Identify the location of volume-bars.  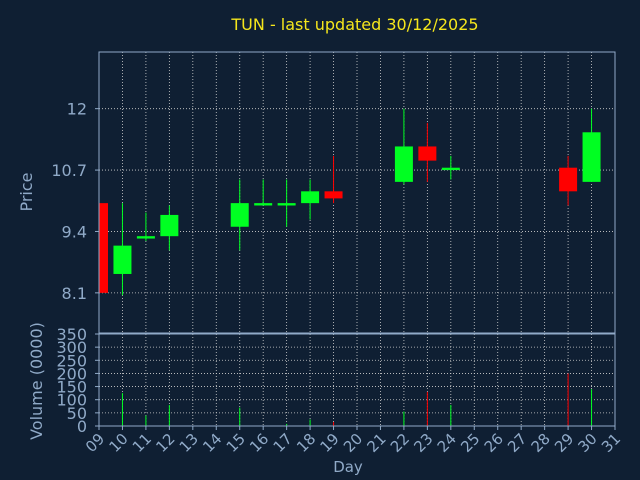
(357, 399).